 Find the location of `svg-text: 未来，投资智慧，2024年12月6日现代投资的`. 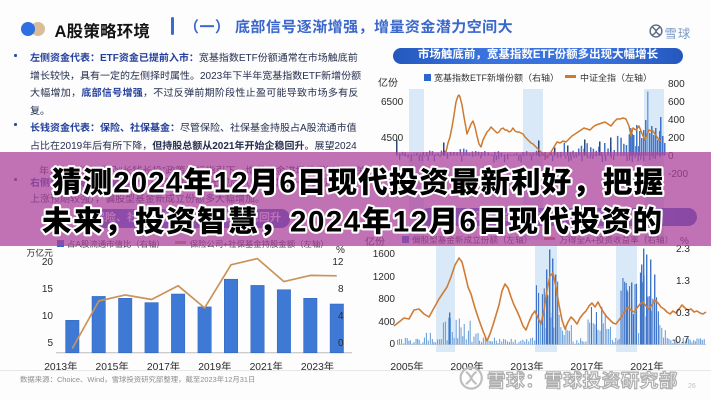

svg-text: 未来，投资智慧，2024年12月6日现代投资的 is located at coordinates (352, 221).